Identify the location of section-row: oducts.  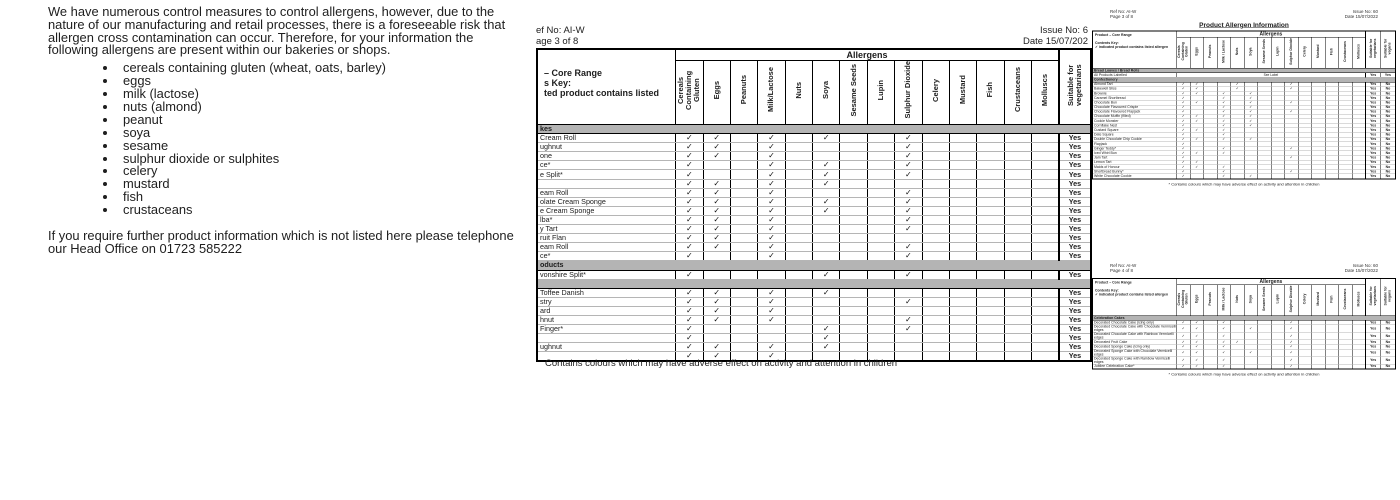
(814, 265).